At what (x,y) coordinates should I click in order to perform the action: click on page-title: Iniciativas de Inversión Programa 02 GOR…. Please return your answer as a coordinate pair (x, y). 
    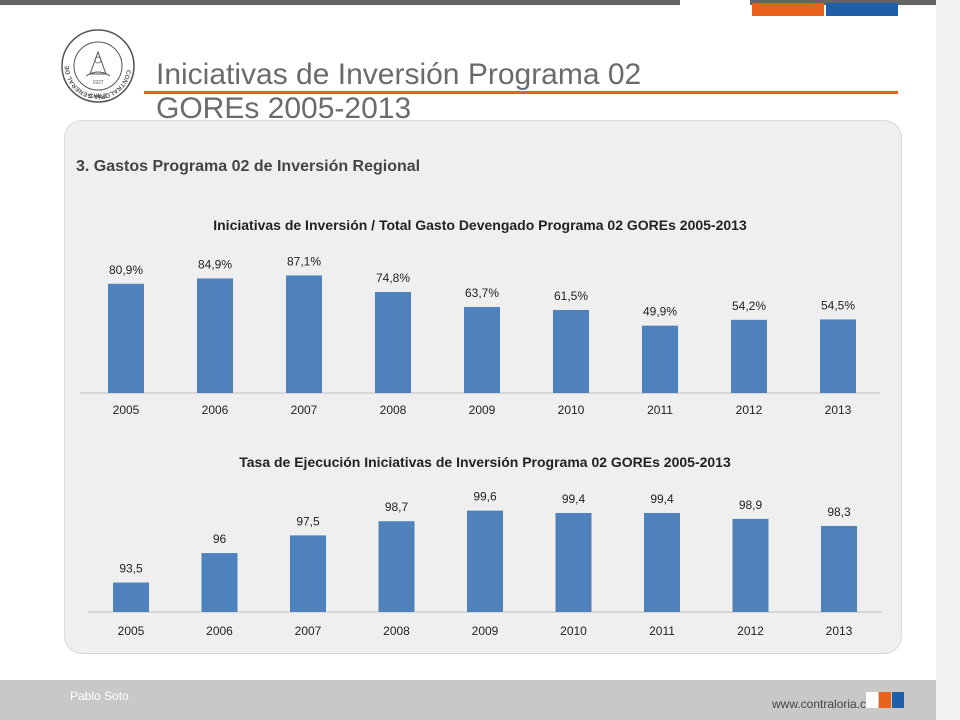
    Looking at the image, I should click on (398, 92).